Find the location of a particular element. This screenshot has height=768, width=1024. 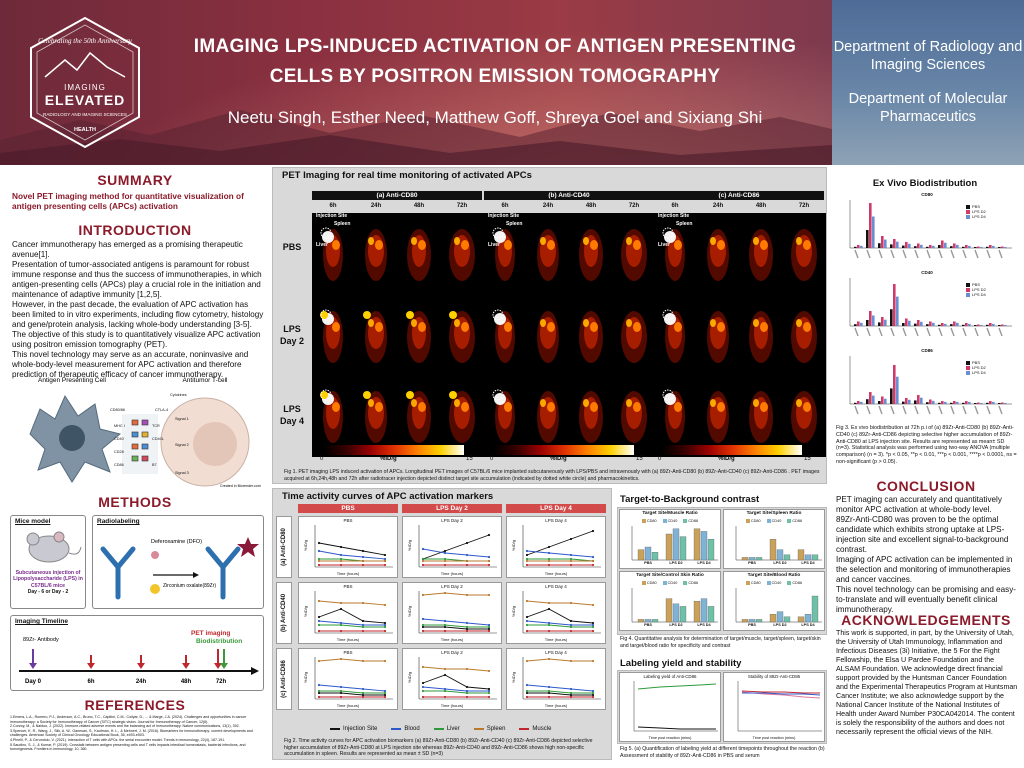

colorbar-unit: %ID/g is located at coordinates (726, 459).